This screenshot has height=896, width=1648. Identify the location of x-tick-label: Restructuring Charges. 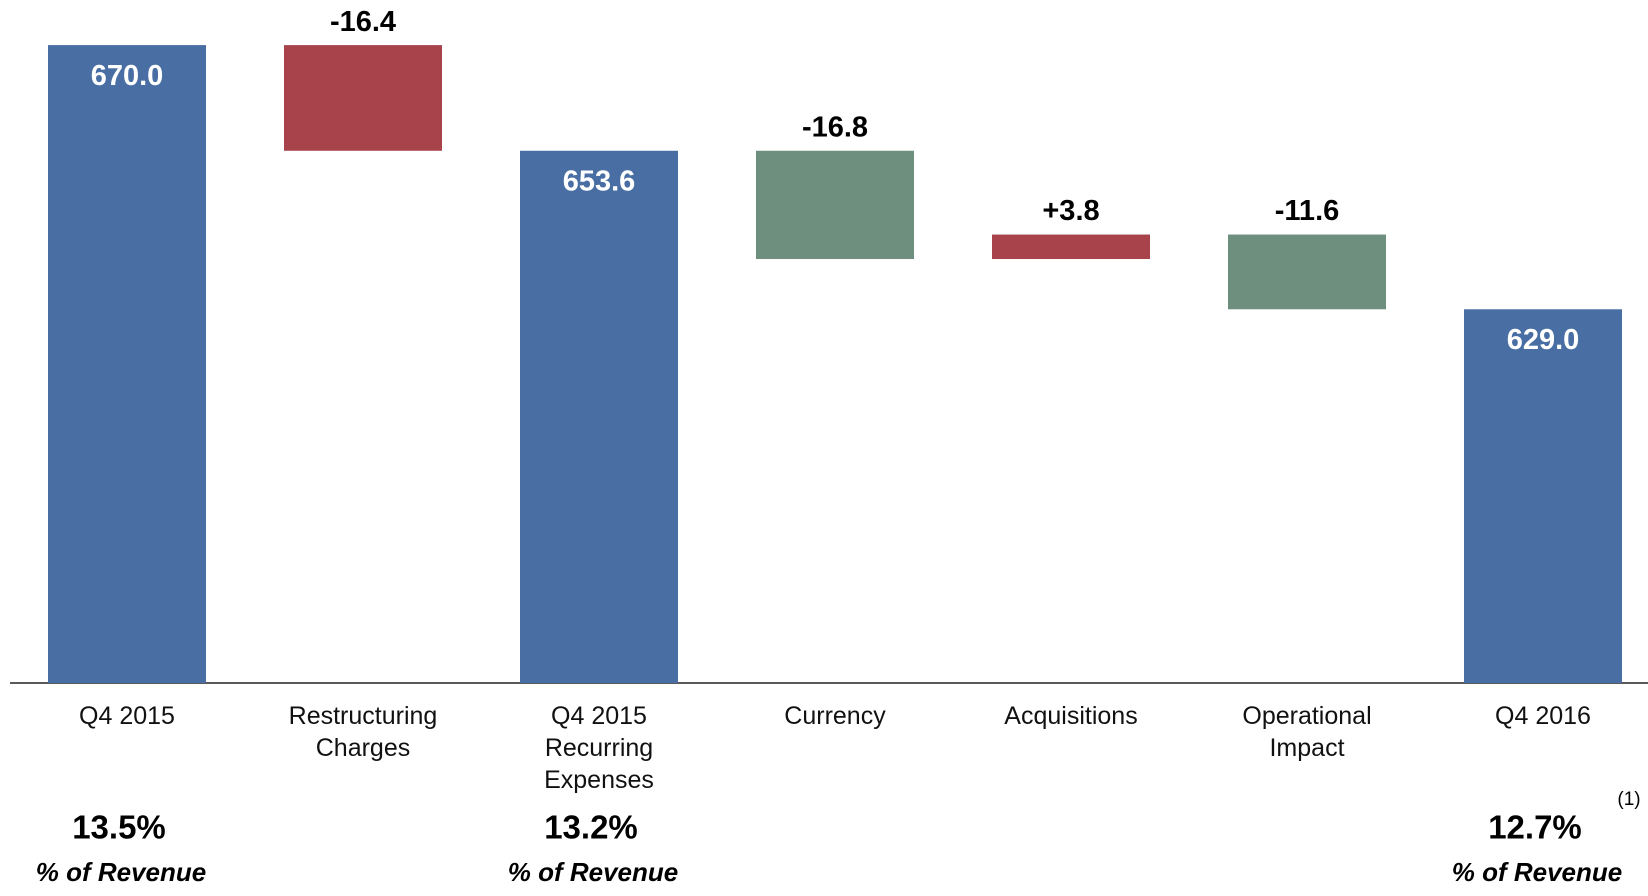
(363, 732).